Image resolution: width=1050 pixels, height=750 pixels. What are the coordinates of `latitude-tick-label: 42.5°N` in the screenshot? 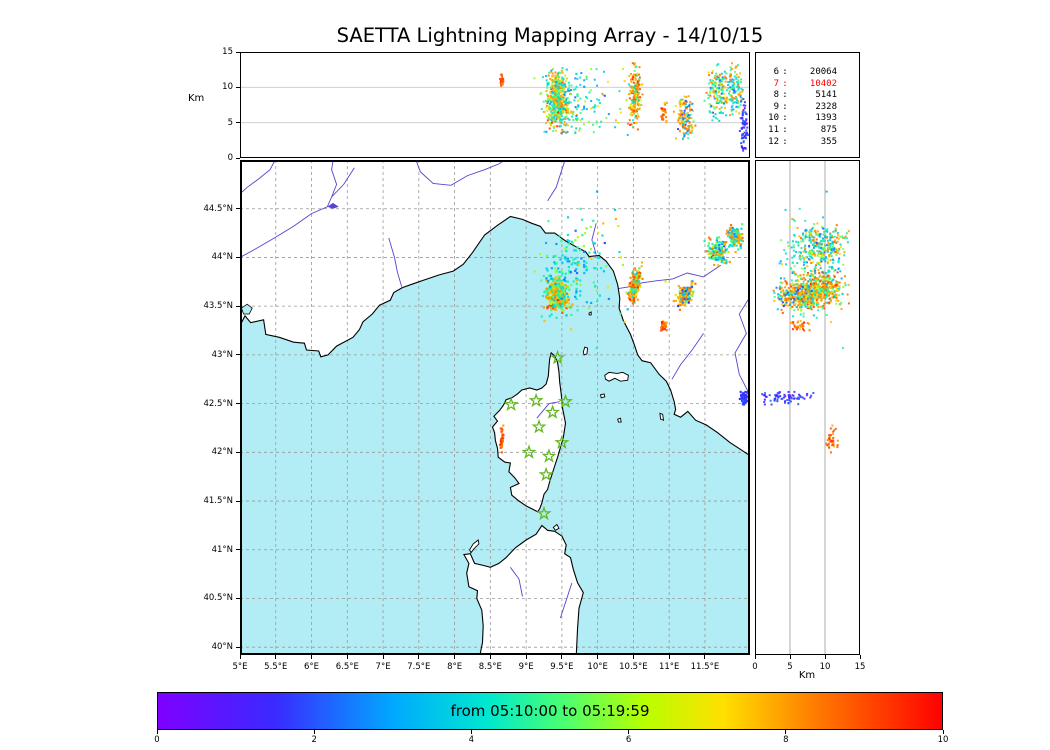 It's located at (218, 403).